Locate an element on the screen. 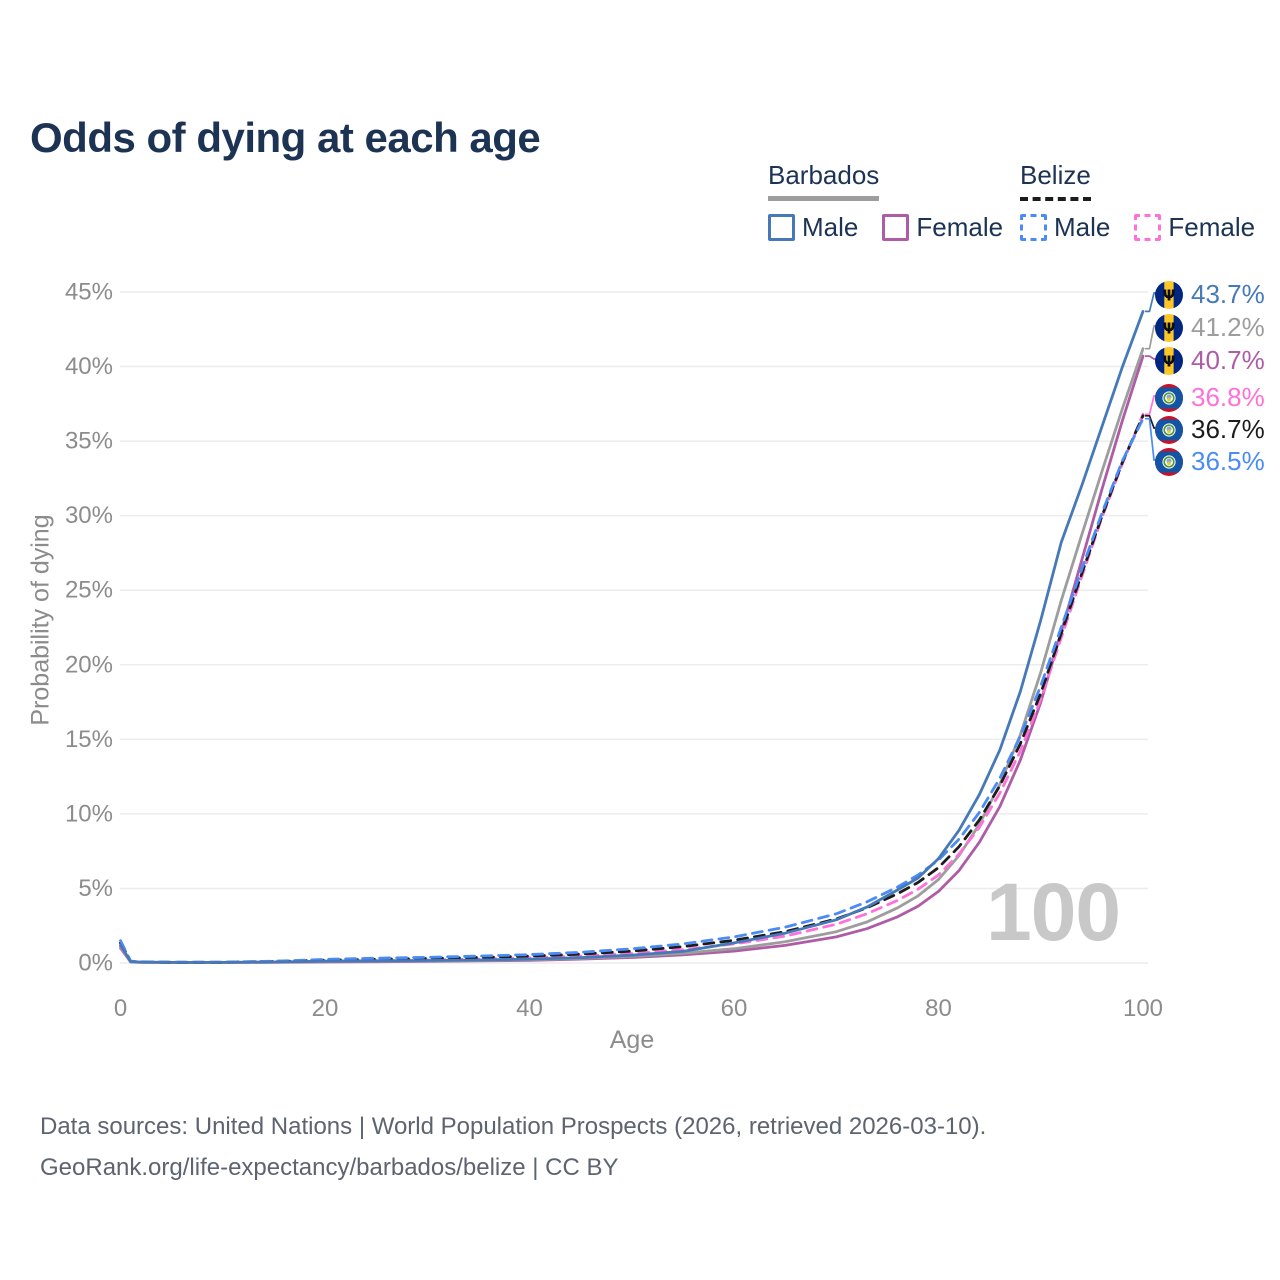  x-tick-label: 0 is located at coordinates (120, 1008).